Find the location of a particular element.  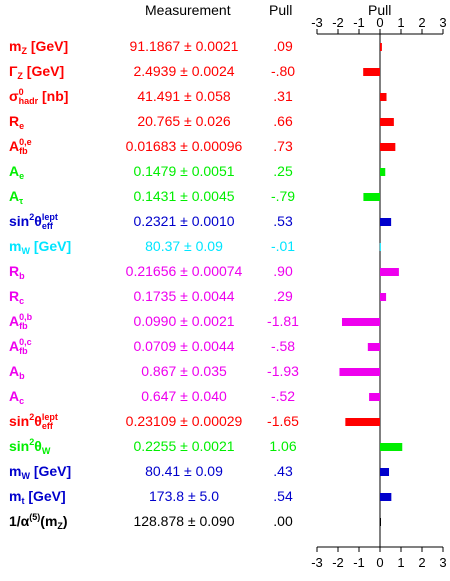

pull-value: -.80 is located at coordinates (283, 71).